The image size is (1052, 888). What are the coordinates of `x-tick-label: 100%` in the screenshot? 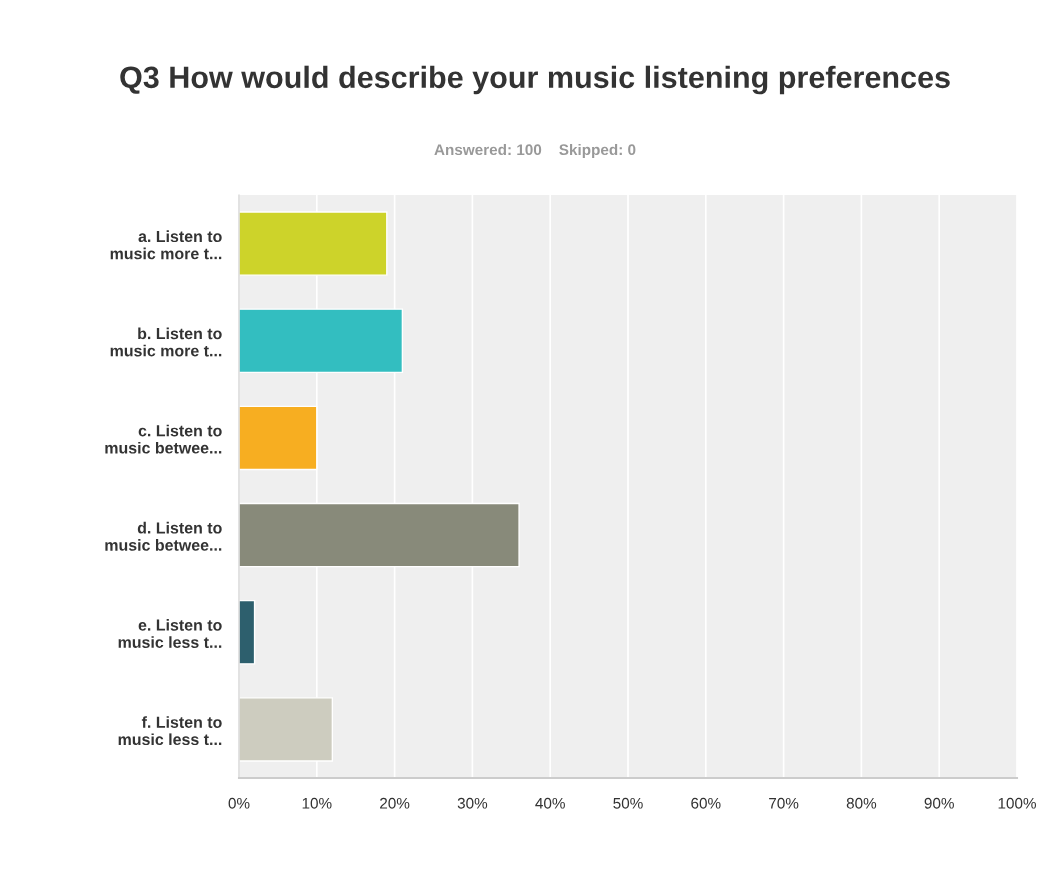 It's located at (1017, 803).